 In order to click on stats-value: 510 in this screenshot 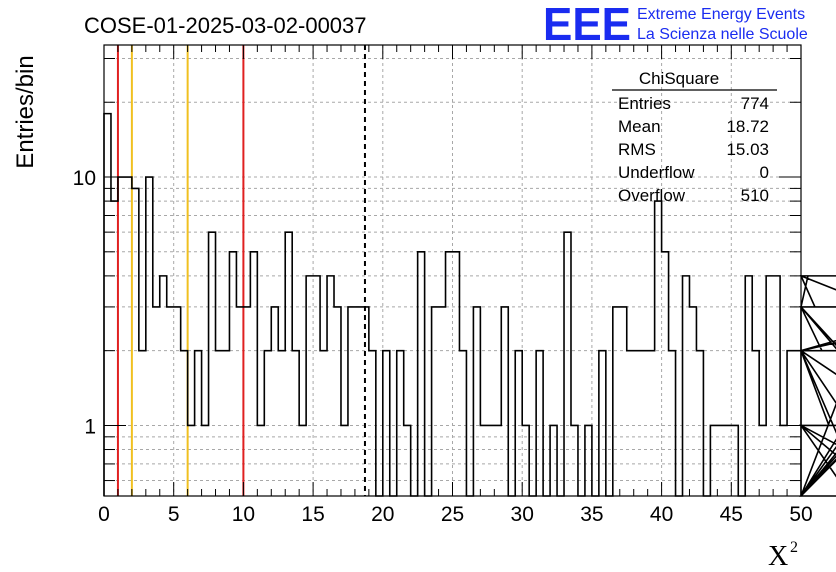, I will do `click(755, 195)`.